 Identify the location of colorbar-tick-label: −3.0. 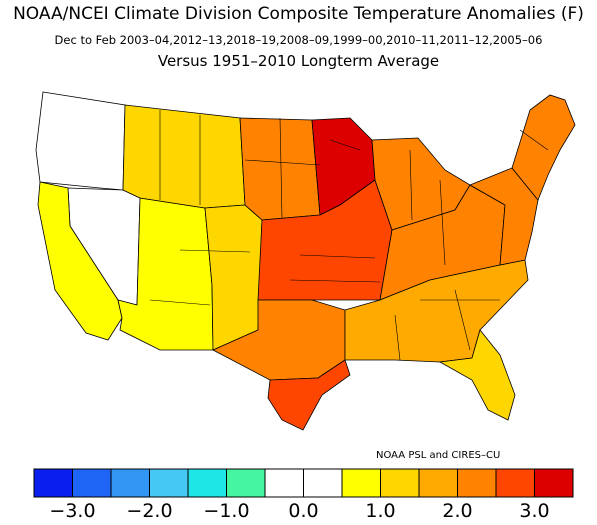
(72, 511).